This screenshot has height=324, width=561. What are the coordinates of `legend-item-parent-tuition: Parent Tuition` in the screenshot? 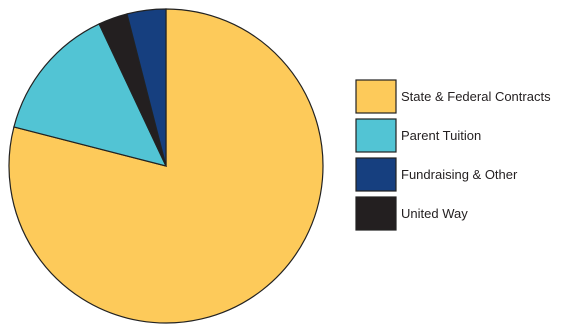 It's located at (418, 135).